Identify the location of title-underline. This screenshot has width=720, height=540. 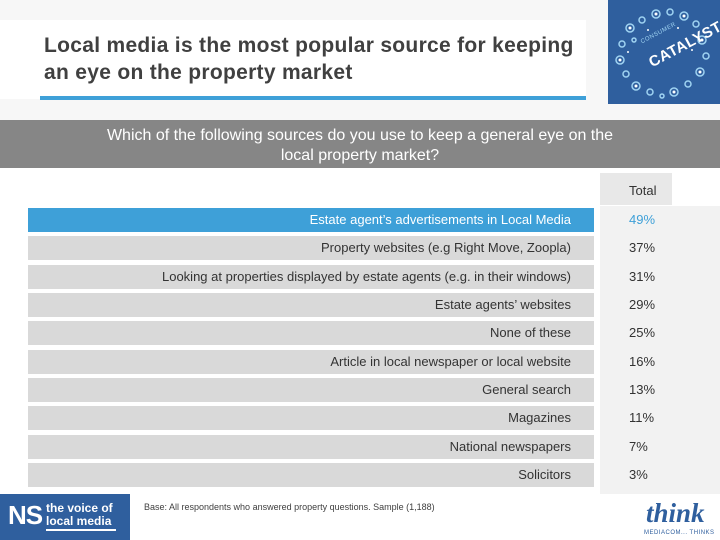
(313, 98).